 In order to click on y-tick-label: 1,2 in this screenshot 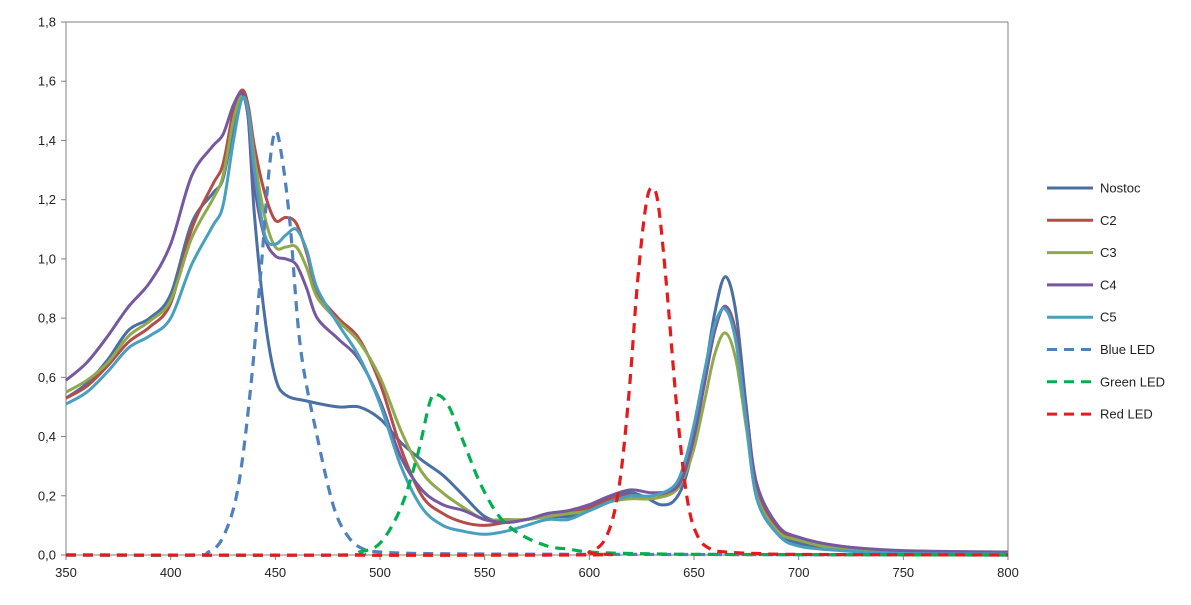, I will do `click(47, 199)`.